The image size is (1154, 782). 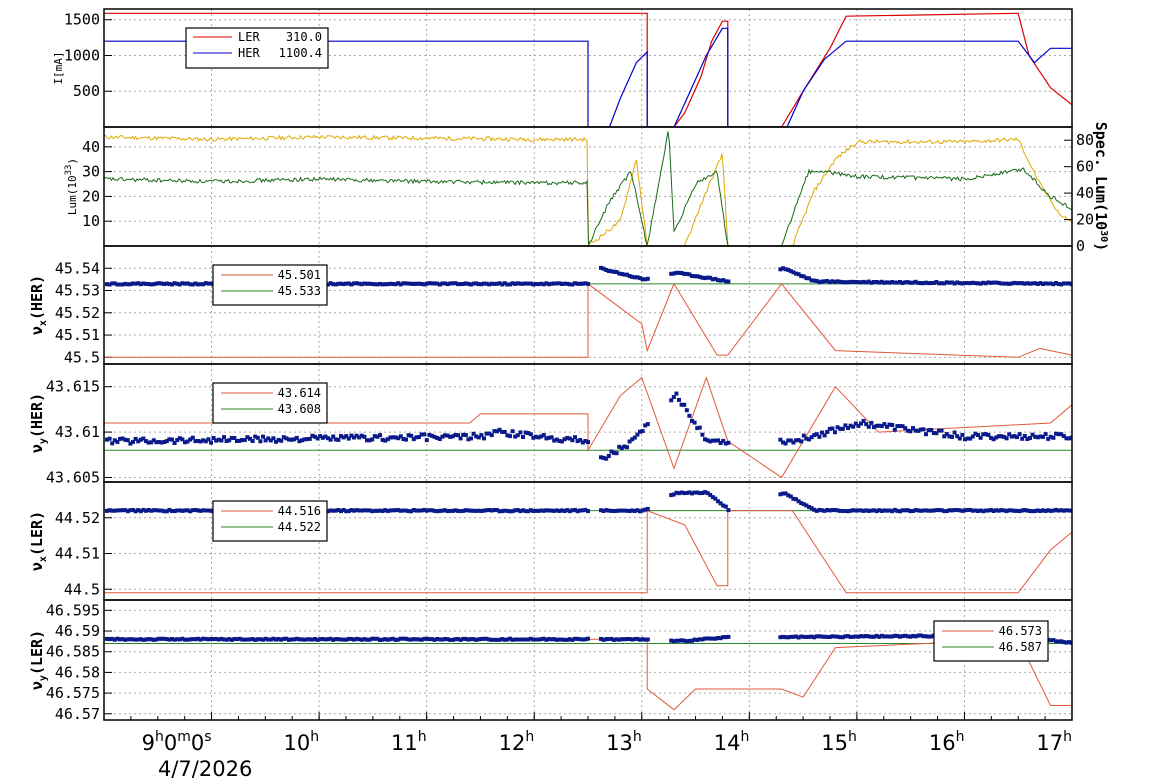 I want to click on y-tick-label: 40, so click(x=91, y=147).